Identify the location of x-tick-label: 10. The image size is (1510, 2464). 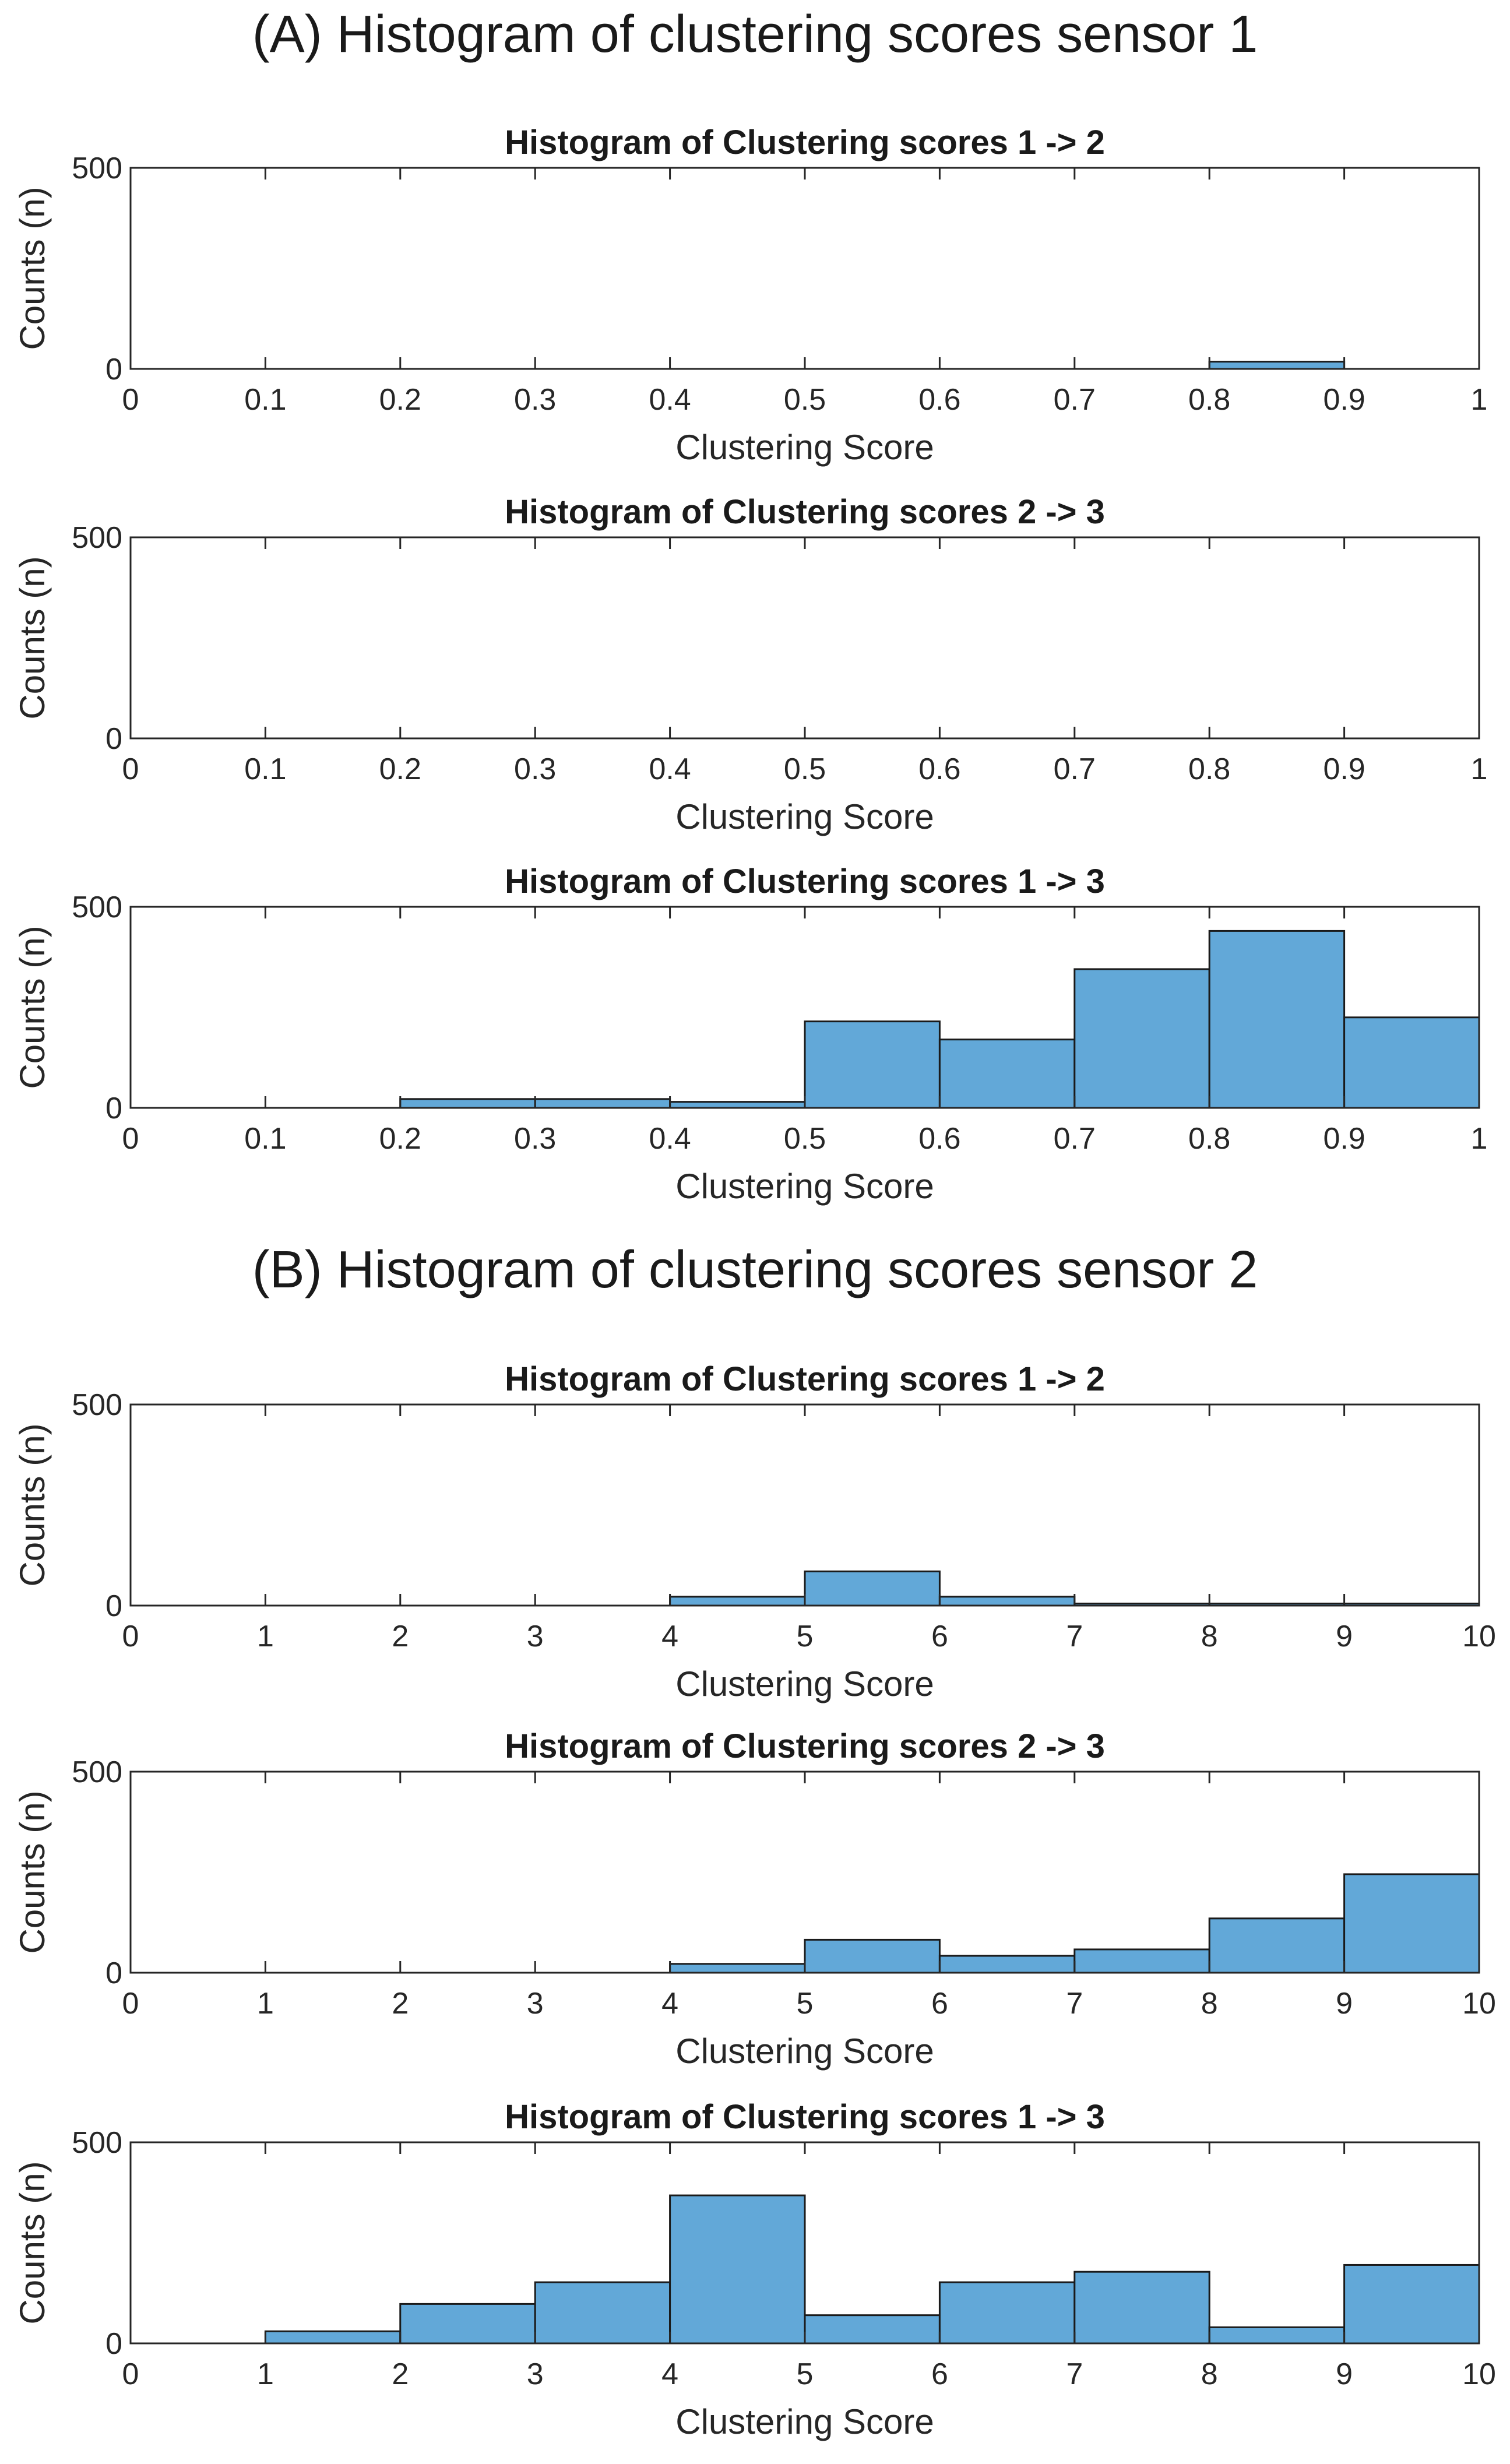
(1479, 2004).